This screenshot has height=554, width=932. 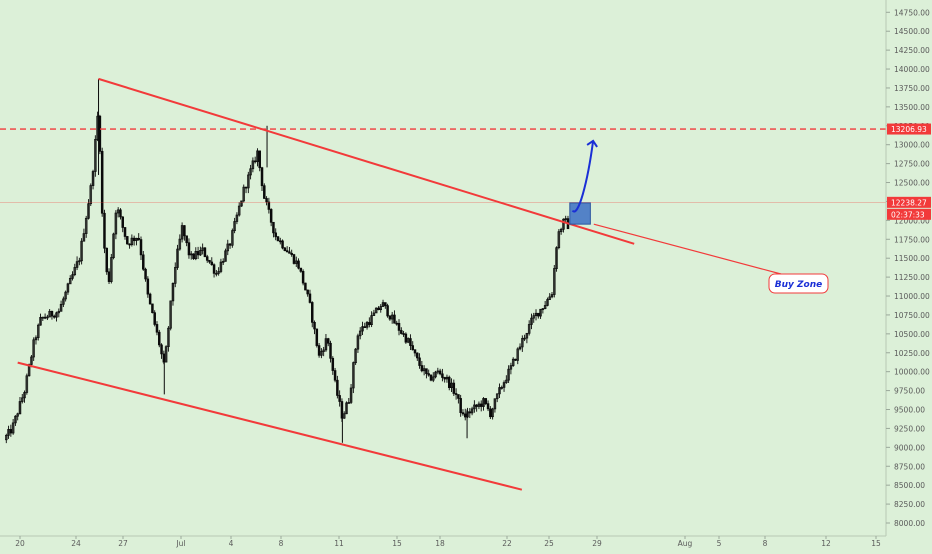 I want to click on price-tick-label: 13750.00, so click(x=912, y=88).